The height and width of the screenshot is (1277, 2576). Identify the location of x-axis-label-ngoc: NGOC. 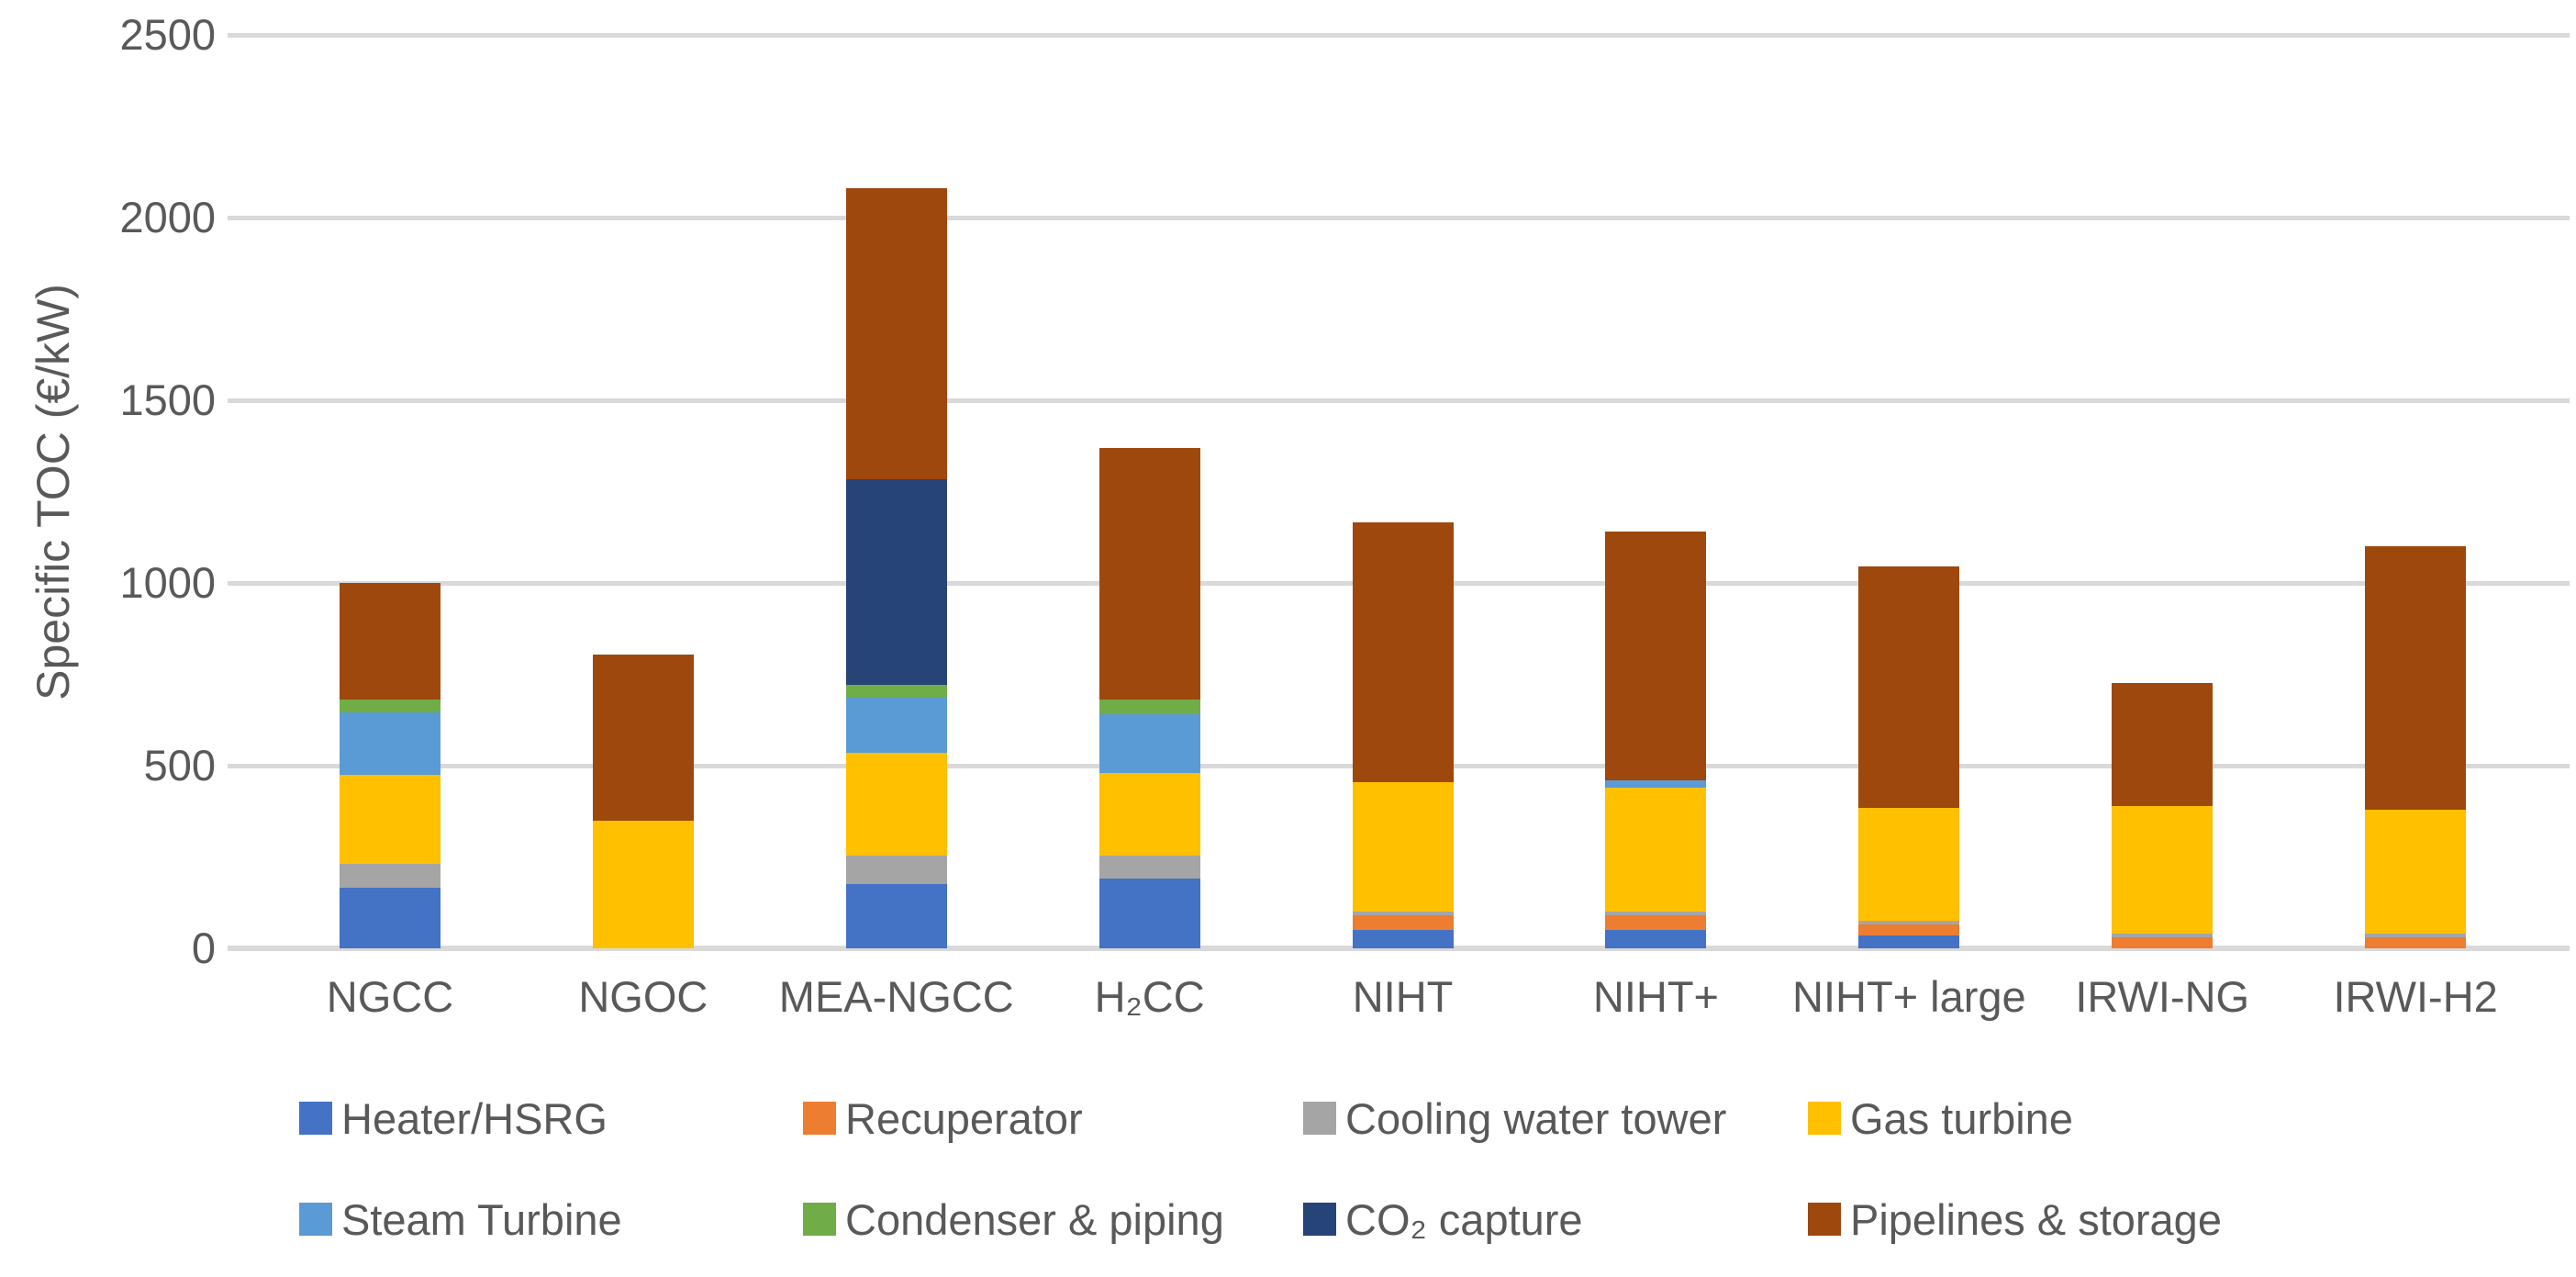
(643, 996).